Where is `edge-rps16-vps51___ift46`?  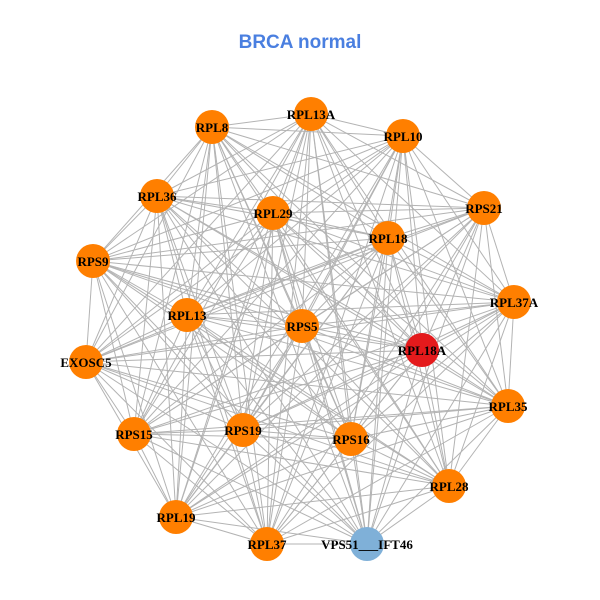
edge-rps16-vps51___ift46 is located at coordinates (359, 491).